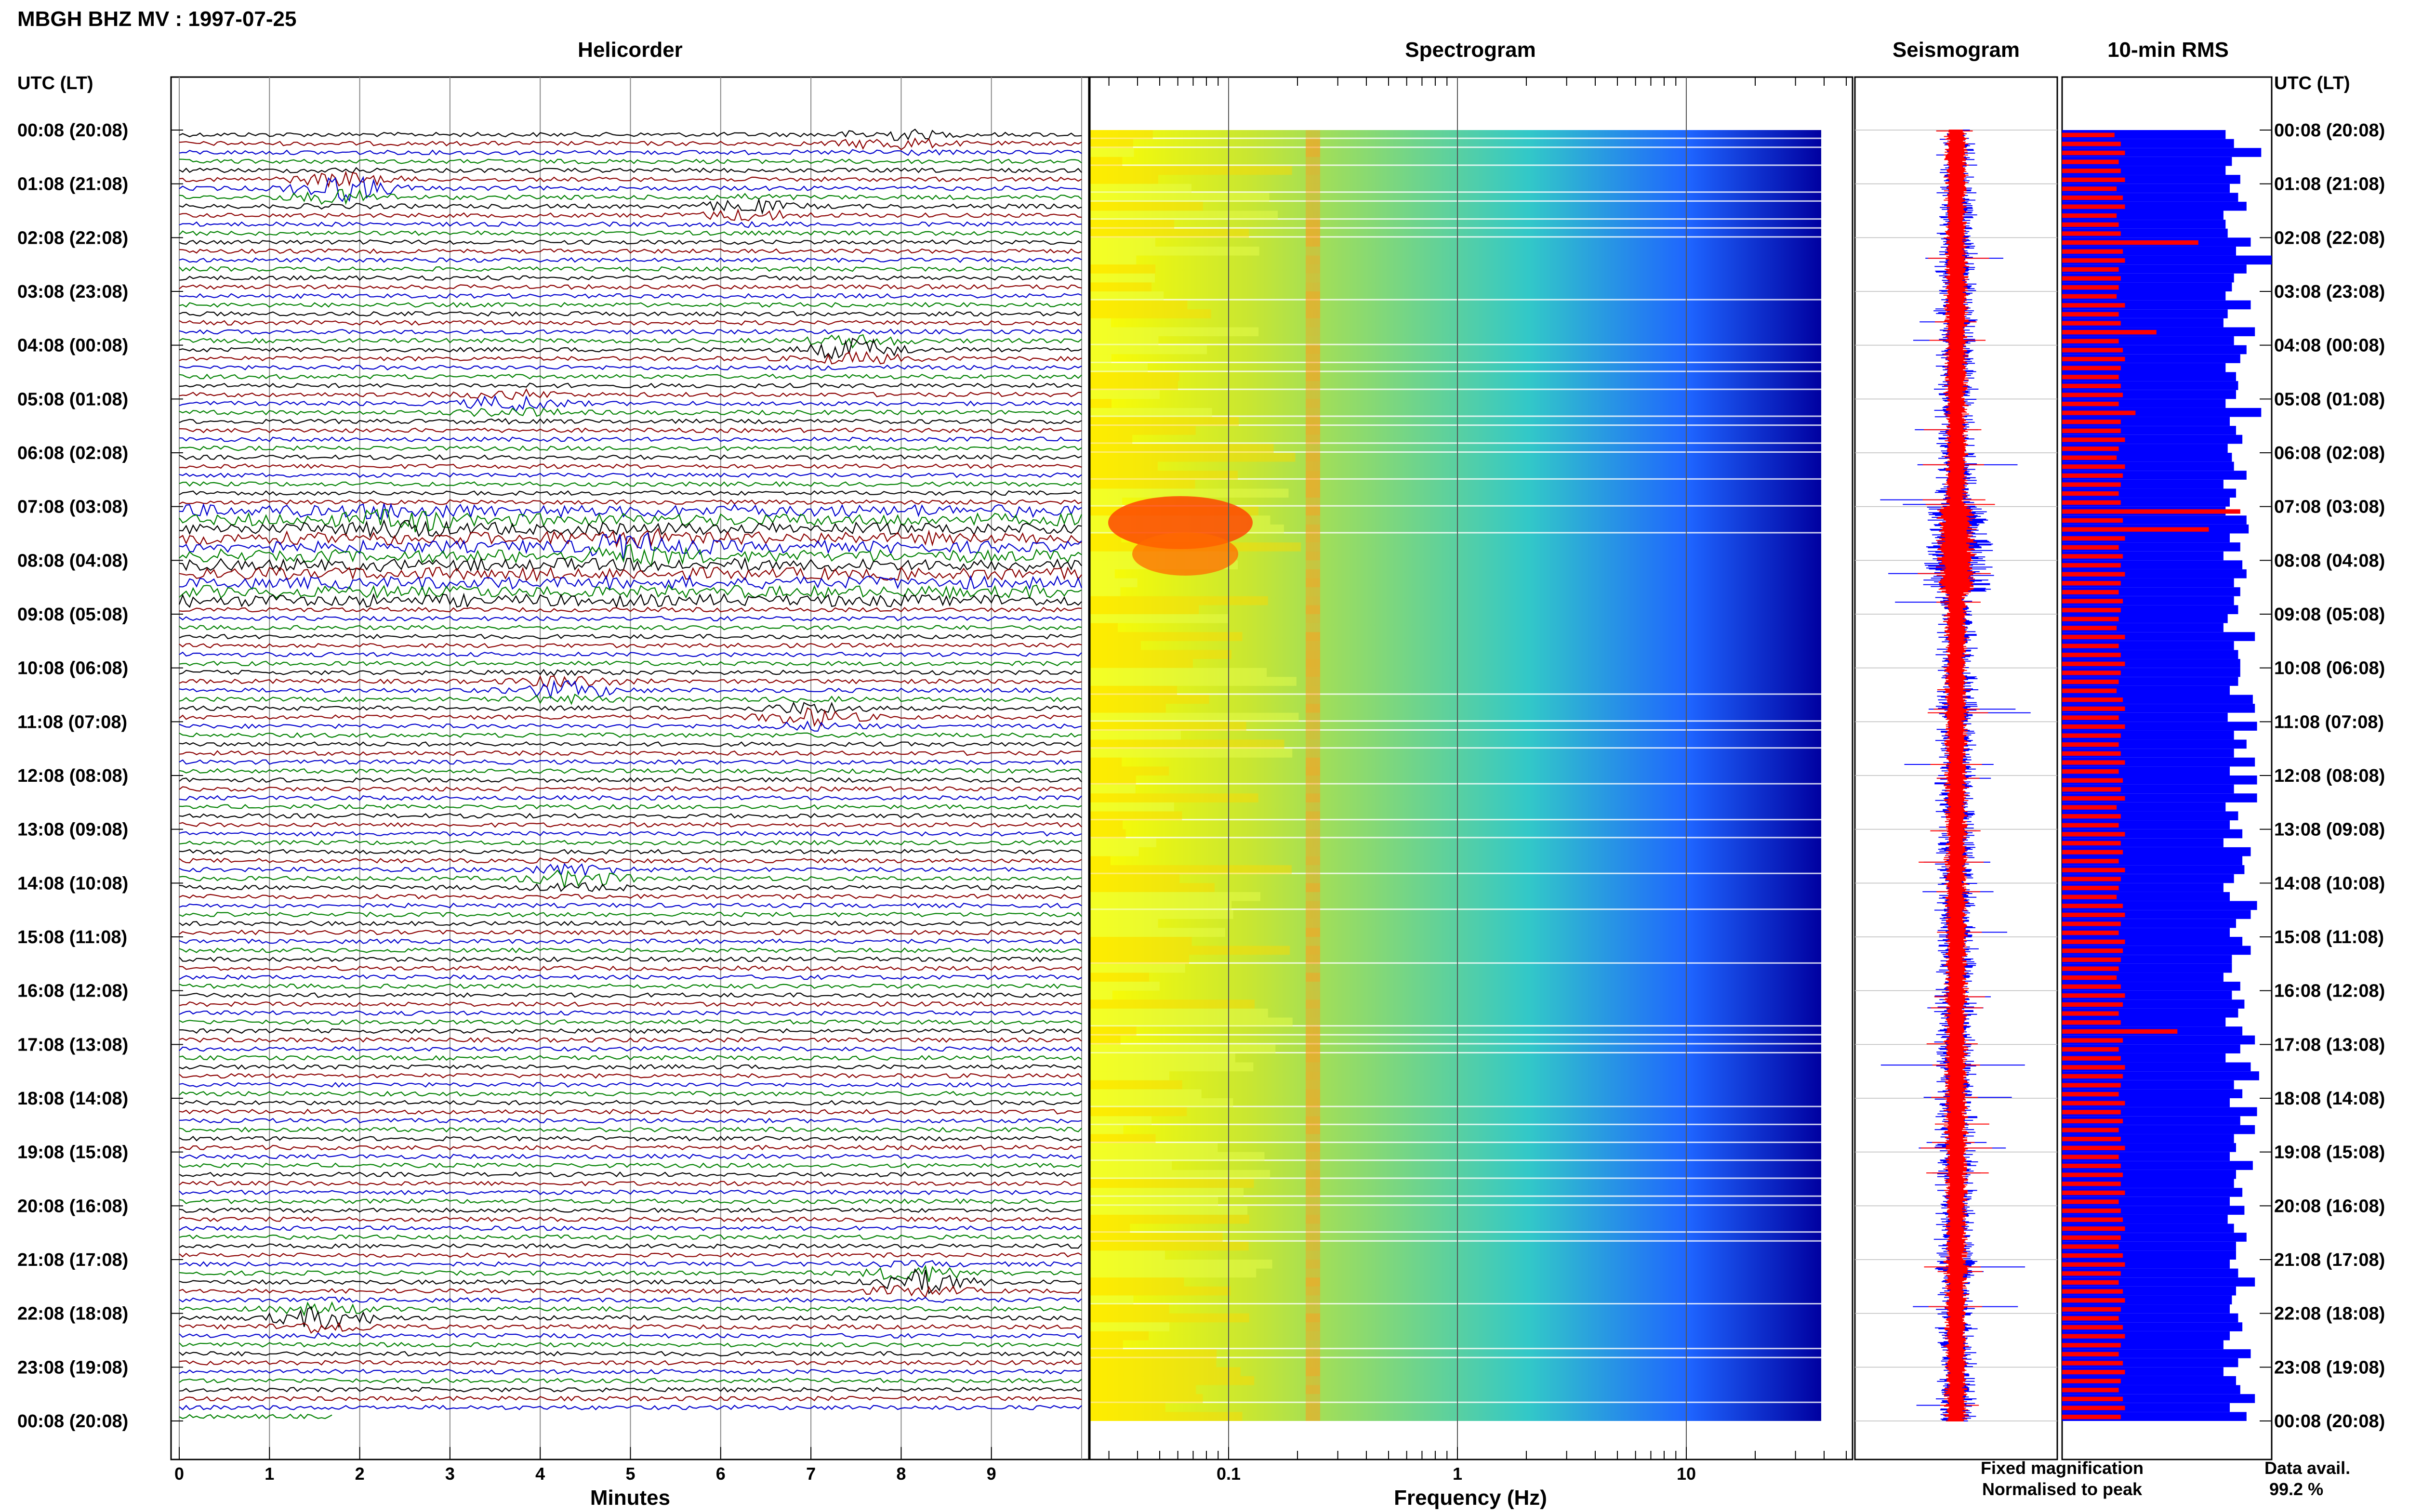  I want to click on time-tick-label-right: 07:08 (03:08), so click(2329, 507).